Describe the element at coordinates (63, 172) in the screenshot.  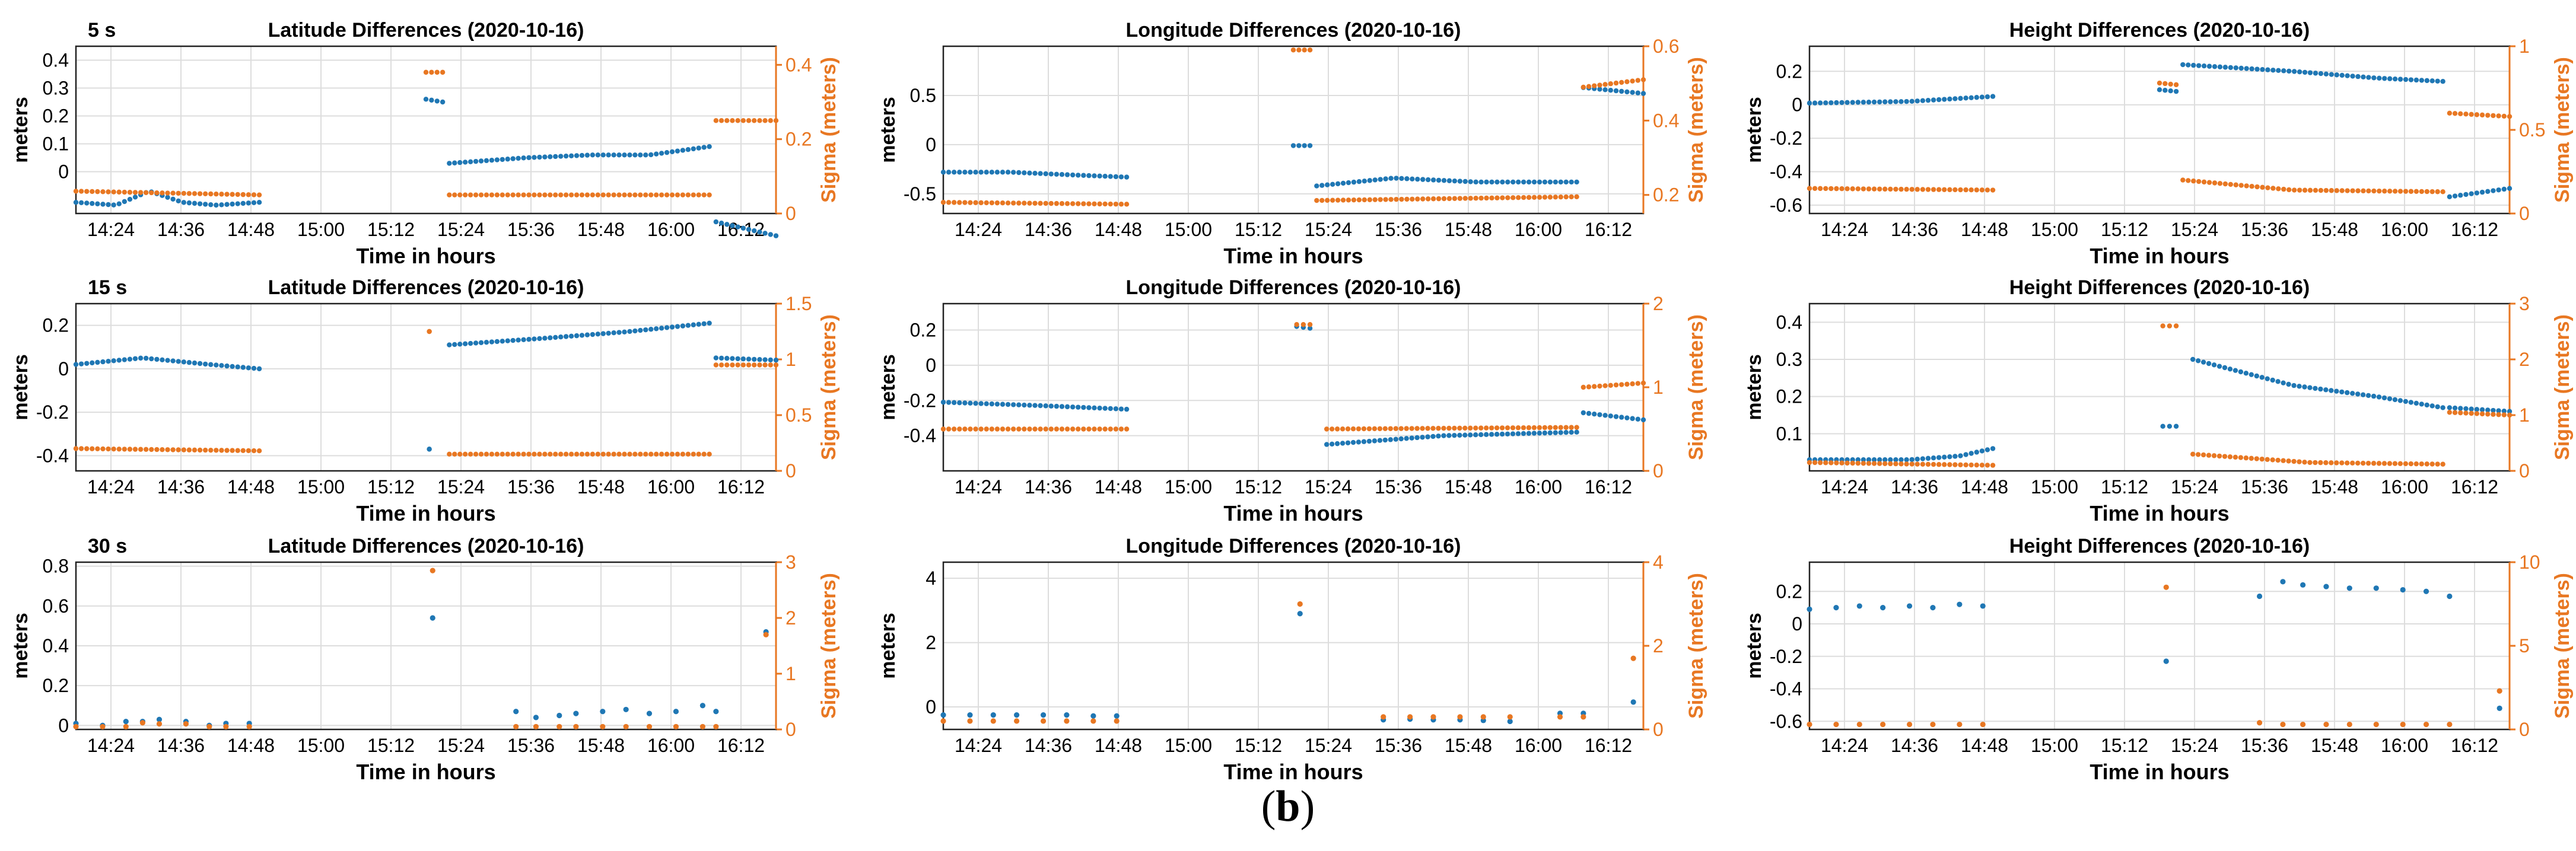
I see `y-tick-label: 0` at that location.